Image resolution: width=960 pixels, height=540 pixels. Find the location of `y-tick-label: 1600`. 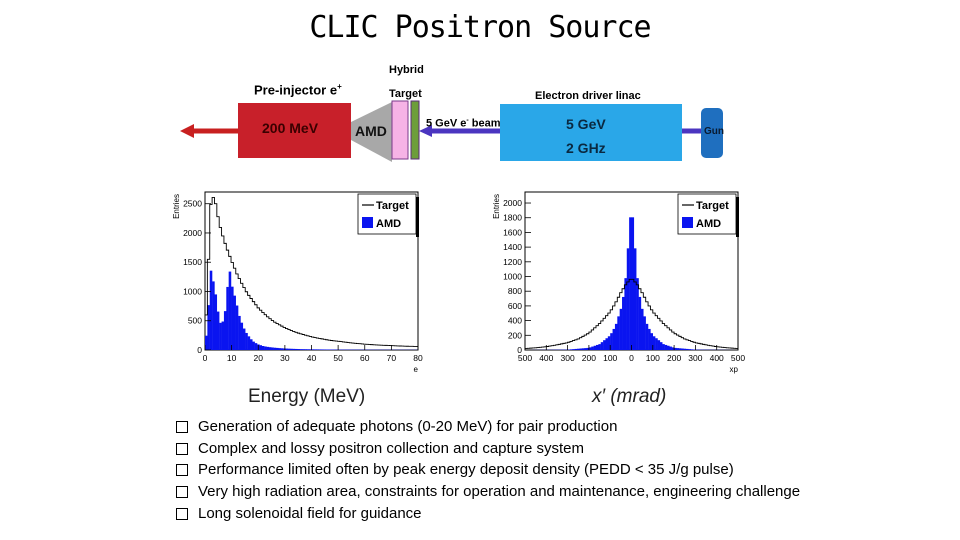

y-tick-label: 1600 is located at coordinates (512, 232).